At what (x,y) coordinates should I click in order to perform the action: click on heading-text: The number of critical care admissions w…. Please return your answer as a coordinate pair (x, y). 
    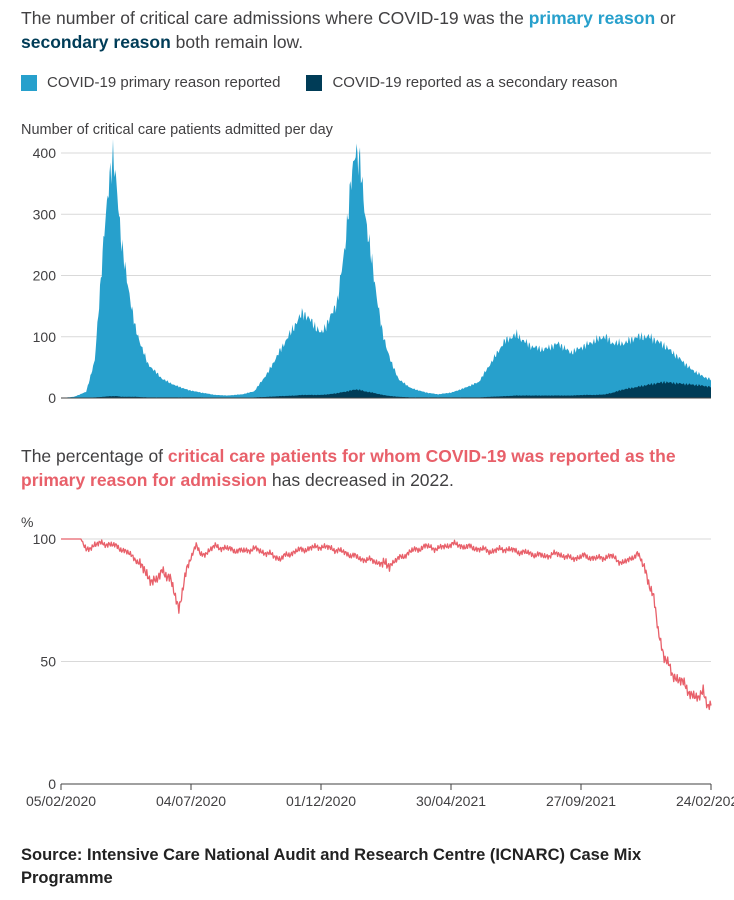
    Looking at the image, I should click on (275, 18).